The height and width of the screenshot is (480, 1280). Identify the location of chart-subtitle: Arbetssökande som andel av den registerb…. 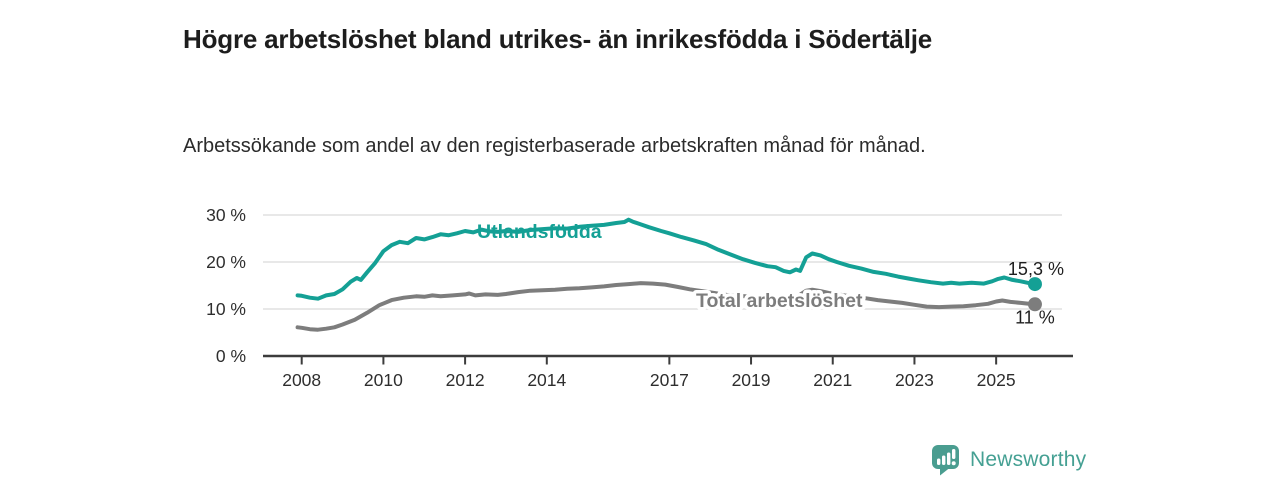
(554, 146).